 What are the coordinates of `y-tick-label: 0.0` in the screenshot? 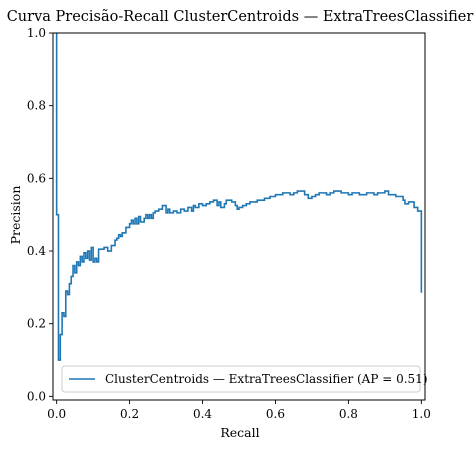 It's located at (36, 396).